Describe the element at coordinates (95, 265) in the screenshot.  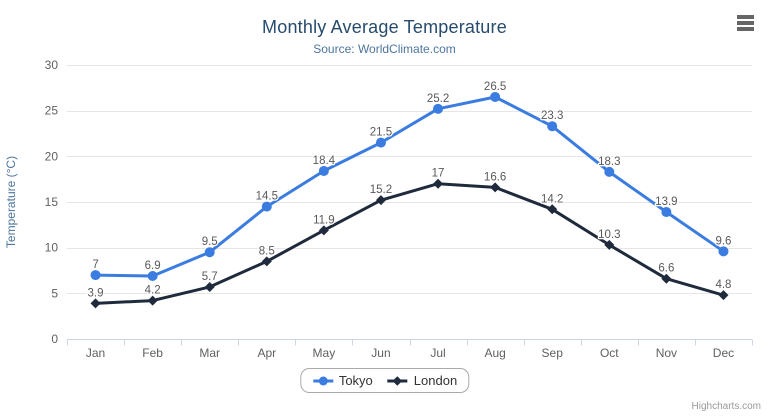
I see `svg-text: 7` at that location.